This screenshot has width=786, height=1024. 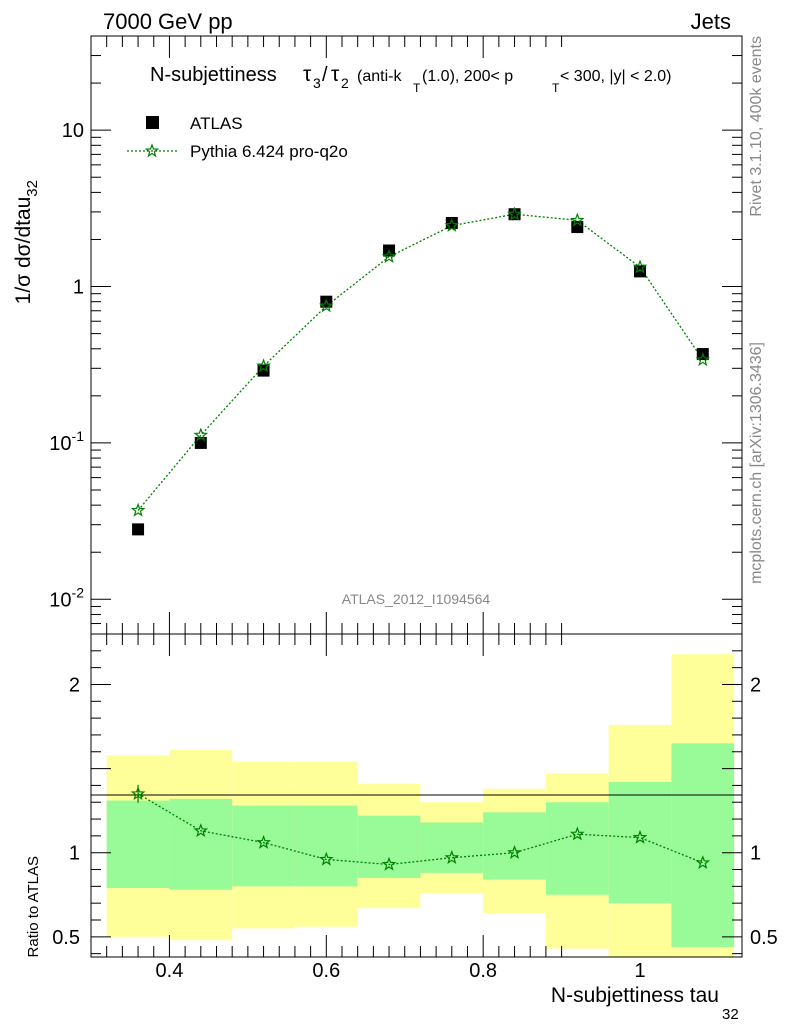 What do you see at coordinates (32, 188) in the screenshot?
I see `y-axis-label-main-sub: 32` at bounding box center [32, 188].